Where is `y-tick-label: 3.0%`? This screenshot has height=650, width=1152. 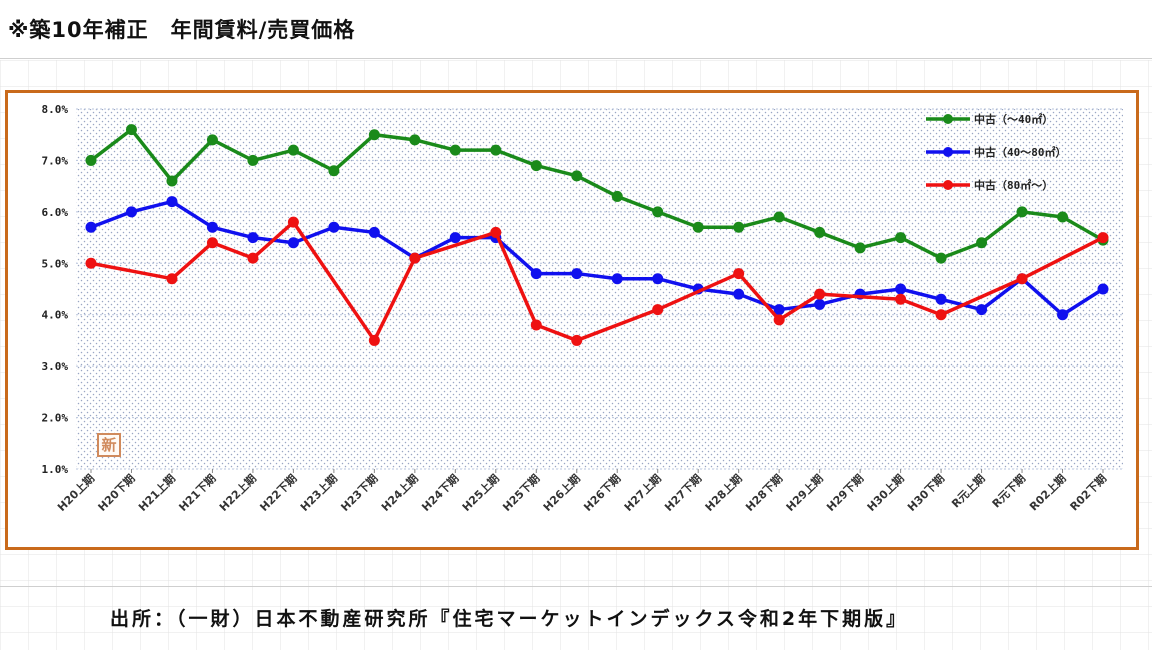
y-tick-label: 3.0% is located at coordinates (55, 366).